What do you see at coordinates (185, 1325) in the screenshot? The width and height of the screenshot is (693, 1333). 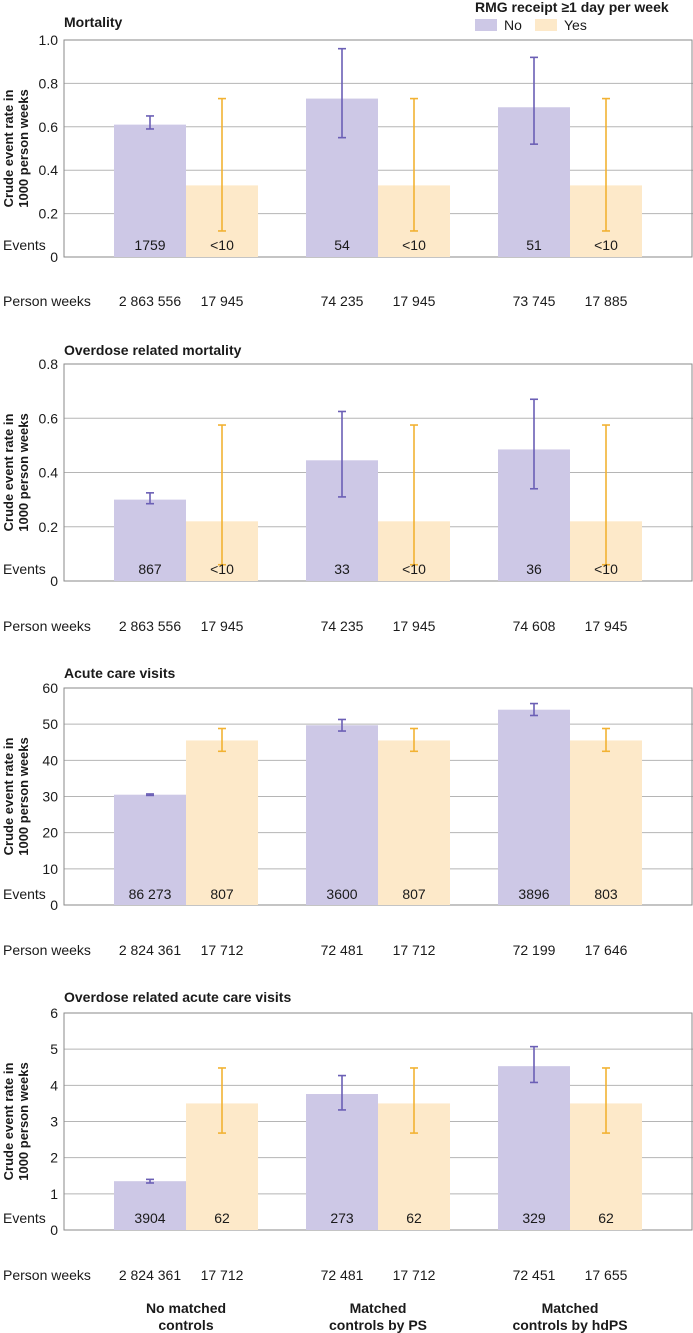 I see `group-label-1-line2: controls` at bounding box center [185, 1325].